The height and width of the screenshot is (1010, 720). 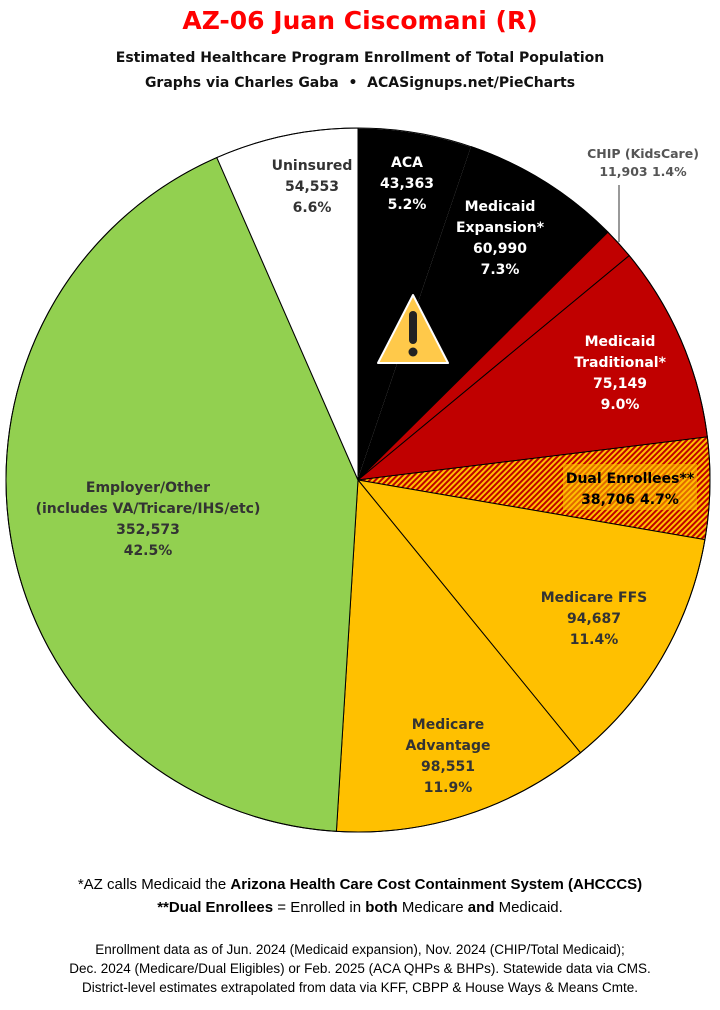 What do you see at coordinates (500, 270) in the screenshot?
I see `slice-label-medicaid-expansion: 7.3%` at bounding box center [500, 270].